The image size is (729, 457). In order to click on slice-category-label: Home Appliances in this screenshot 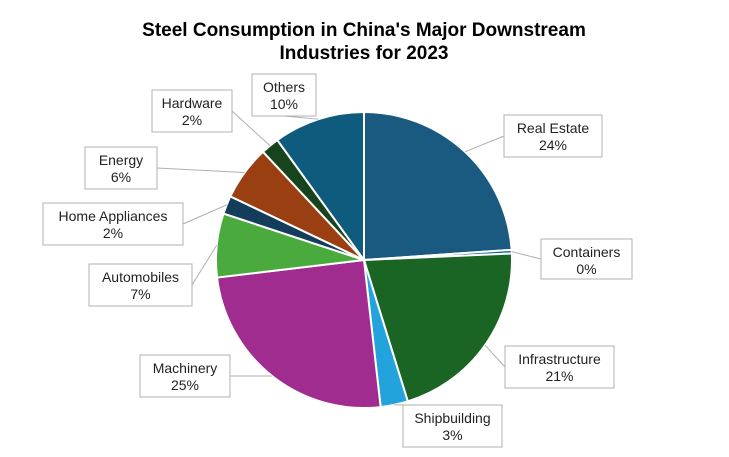, I will do `click(113, 216)`.